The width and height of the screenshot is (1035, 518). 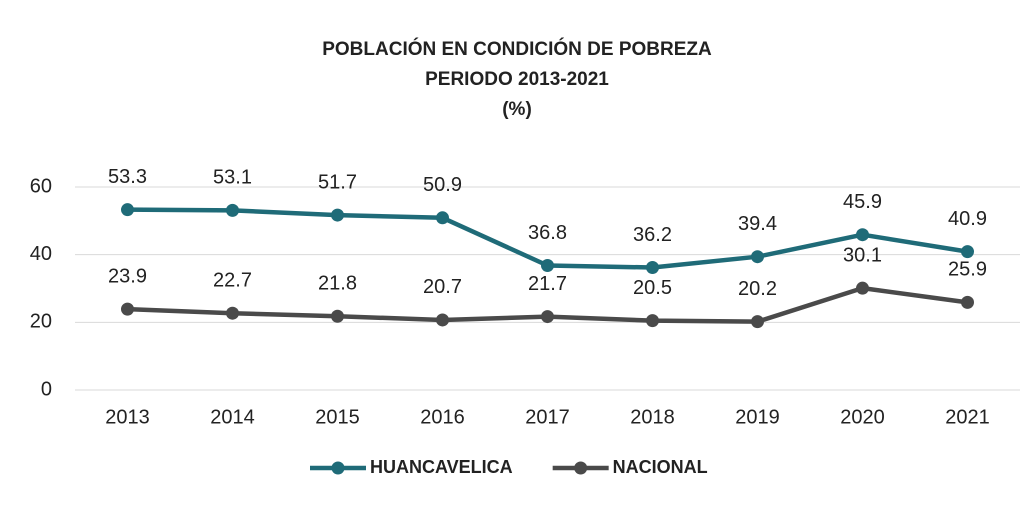 What do you see at coordinates (660, 467) in the screenshot?
I see `legend-label: NACIONAL` at bounding box center [660, 467].